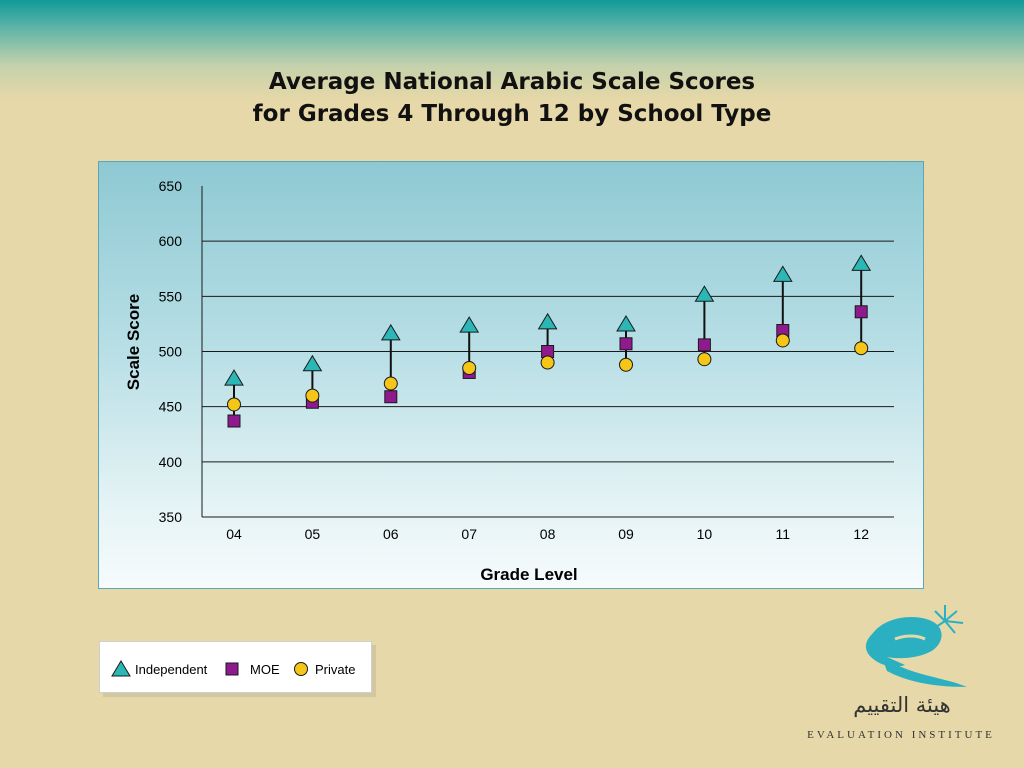 This screenshot has width=1024, height=768. What do you see at coordinates (705, 534) in the screenshot?
I see `x-tick-label: 10` at bounding box center [705, 534].